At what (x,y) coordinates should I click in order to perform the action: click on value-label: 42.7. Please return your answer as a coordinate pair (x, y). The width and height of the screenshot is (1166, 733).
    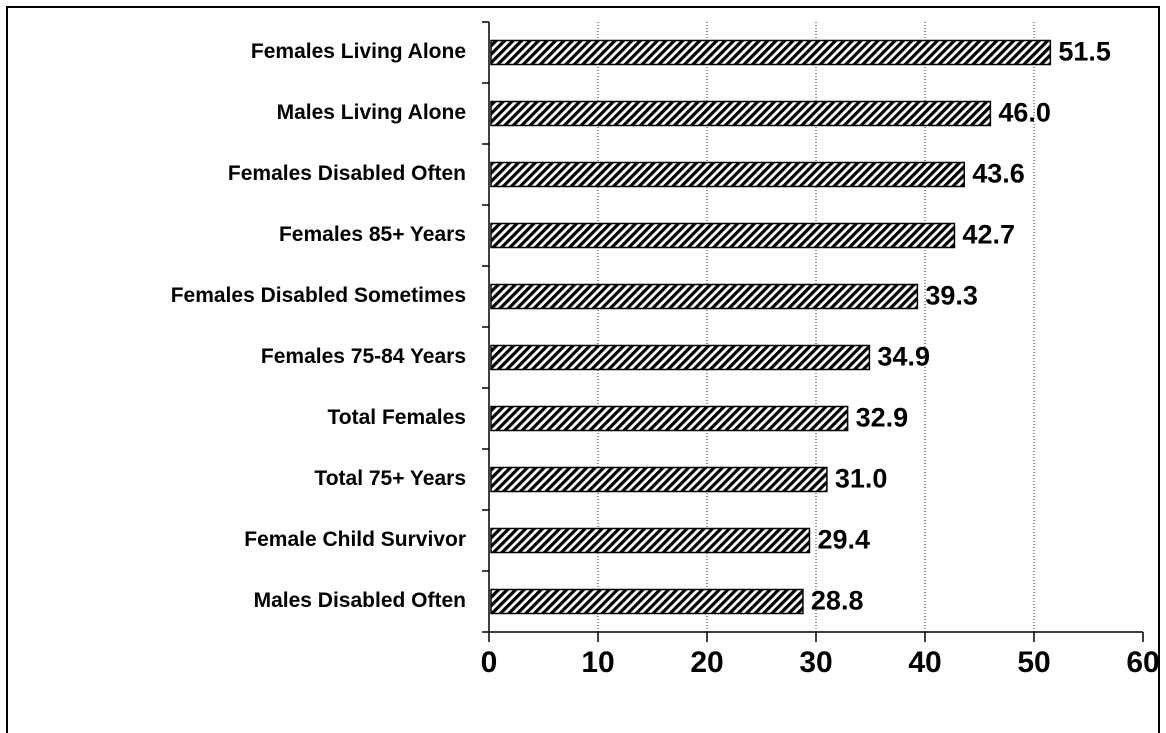
    Looking at the image, I should click on (988, 235).